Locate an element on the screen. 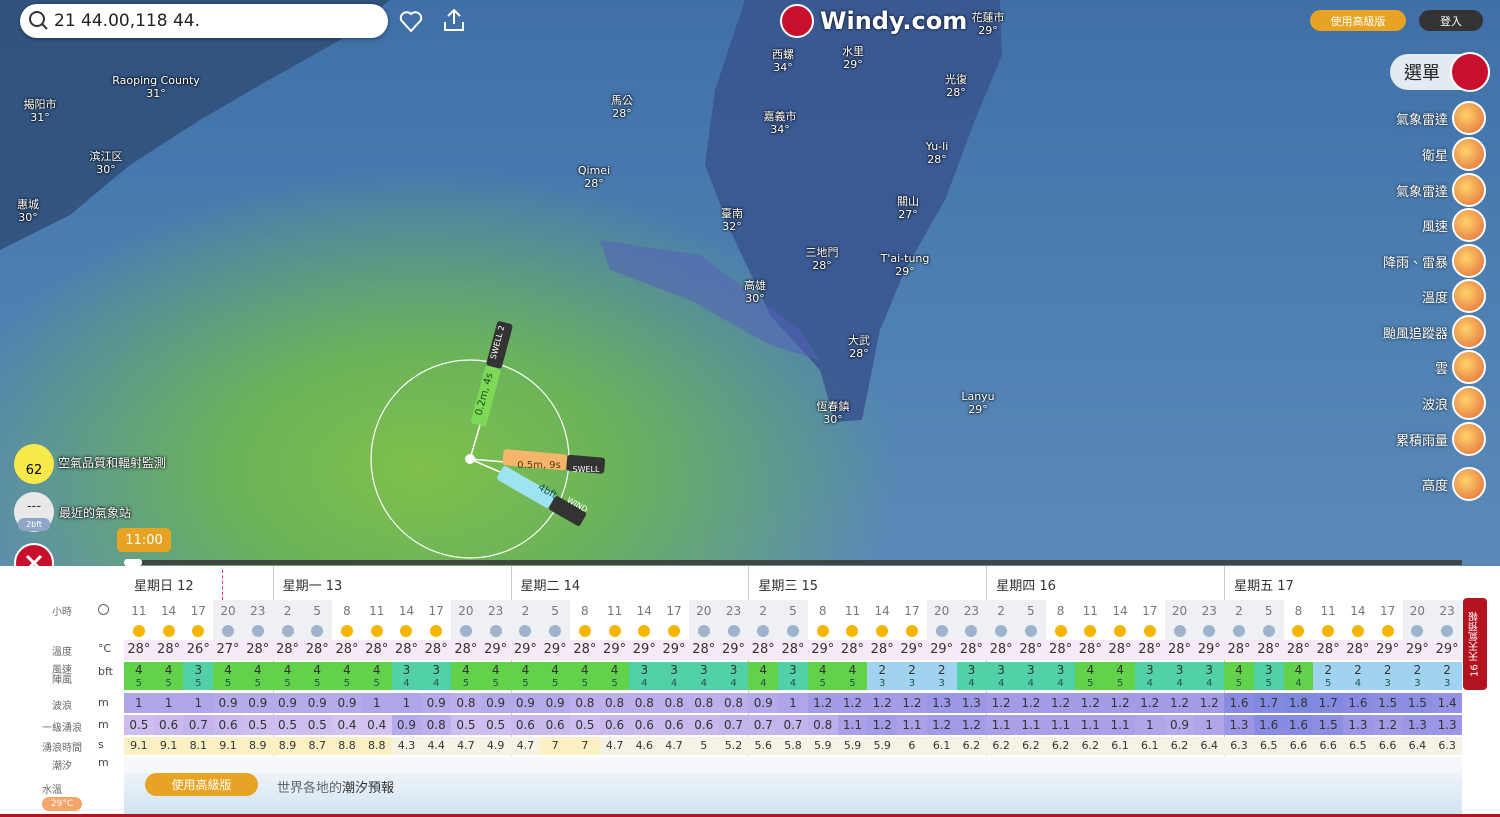 The height and width of the screenshot is (817, 1500). premium-button: 使用高級版 is located at coordinates (1358, 20).